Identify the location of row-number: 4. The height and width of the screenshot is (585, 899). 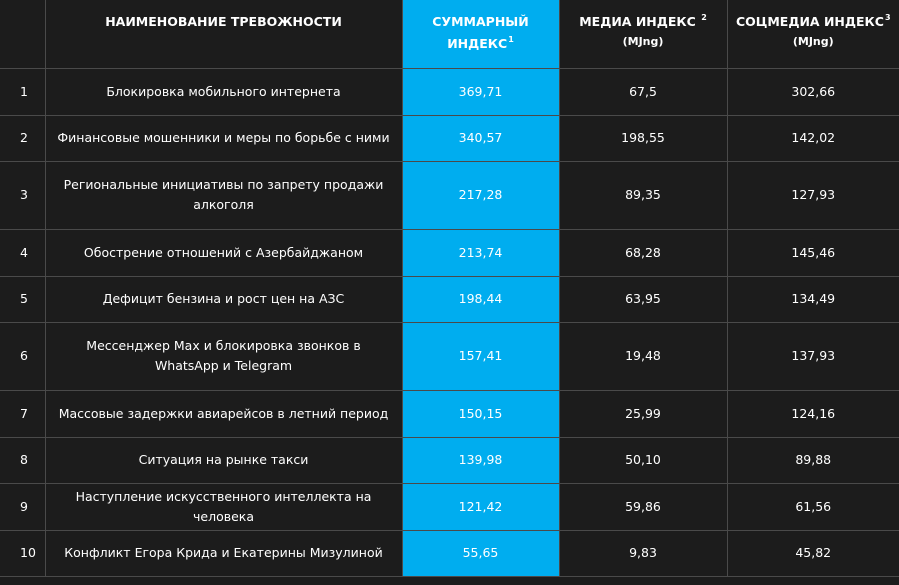
(23, 253).